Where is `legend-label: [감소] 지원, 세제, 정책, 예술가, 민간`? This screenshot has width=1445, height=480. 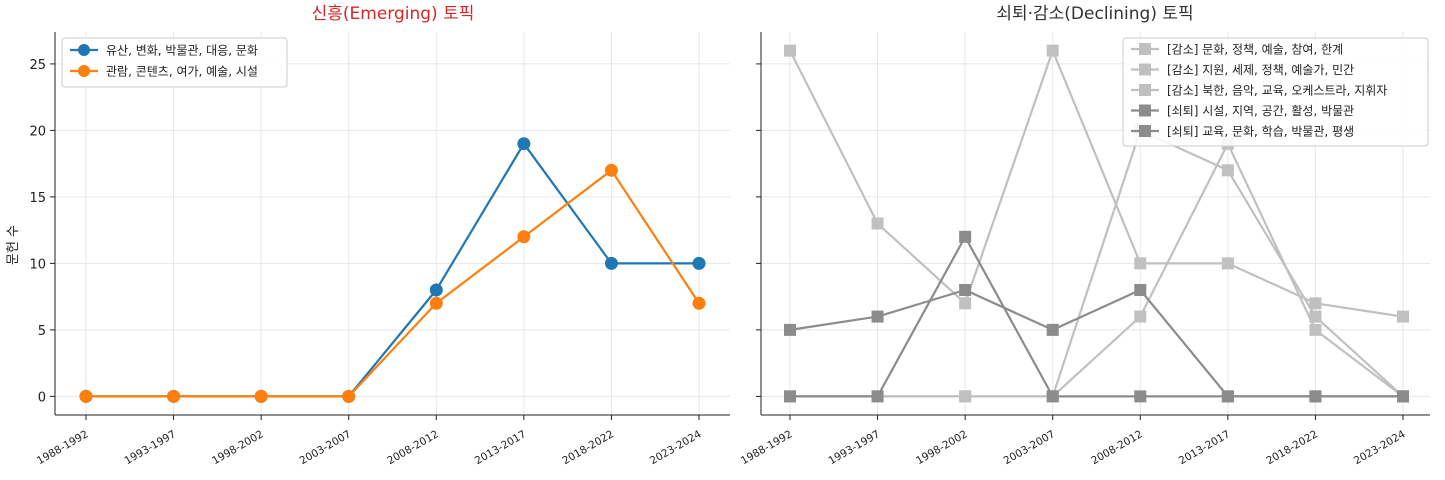 legend-label: [감소] 지원, 세제, 정책, 예술가, 민간 is located at coordinates (1260, 69).